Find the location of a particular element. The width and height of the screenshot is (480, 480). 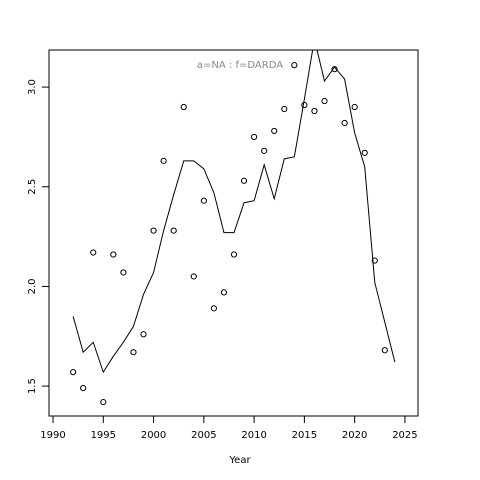

x-tick-label: 2015 is located at coordinates (304, 435).